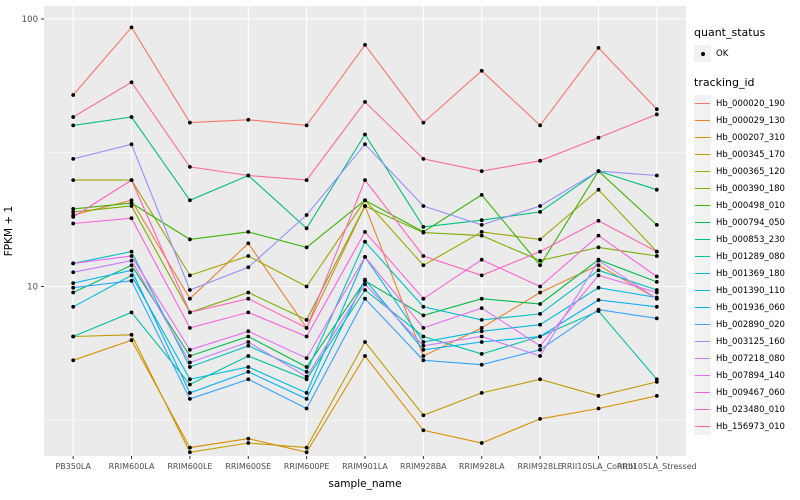  Describe the element at coordinates (746, 358) in the screenshot. I see `legend-item: Hb_007218_080` at that location.